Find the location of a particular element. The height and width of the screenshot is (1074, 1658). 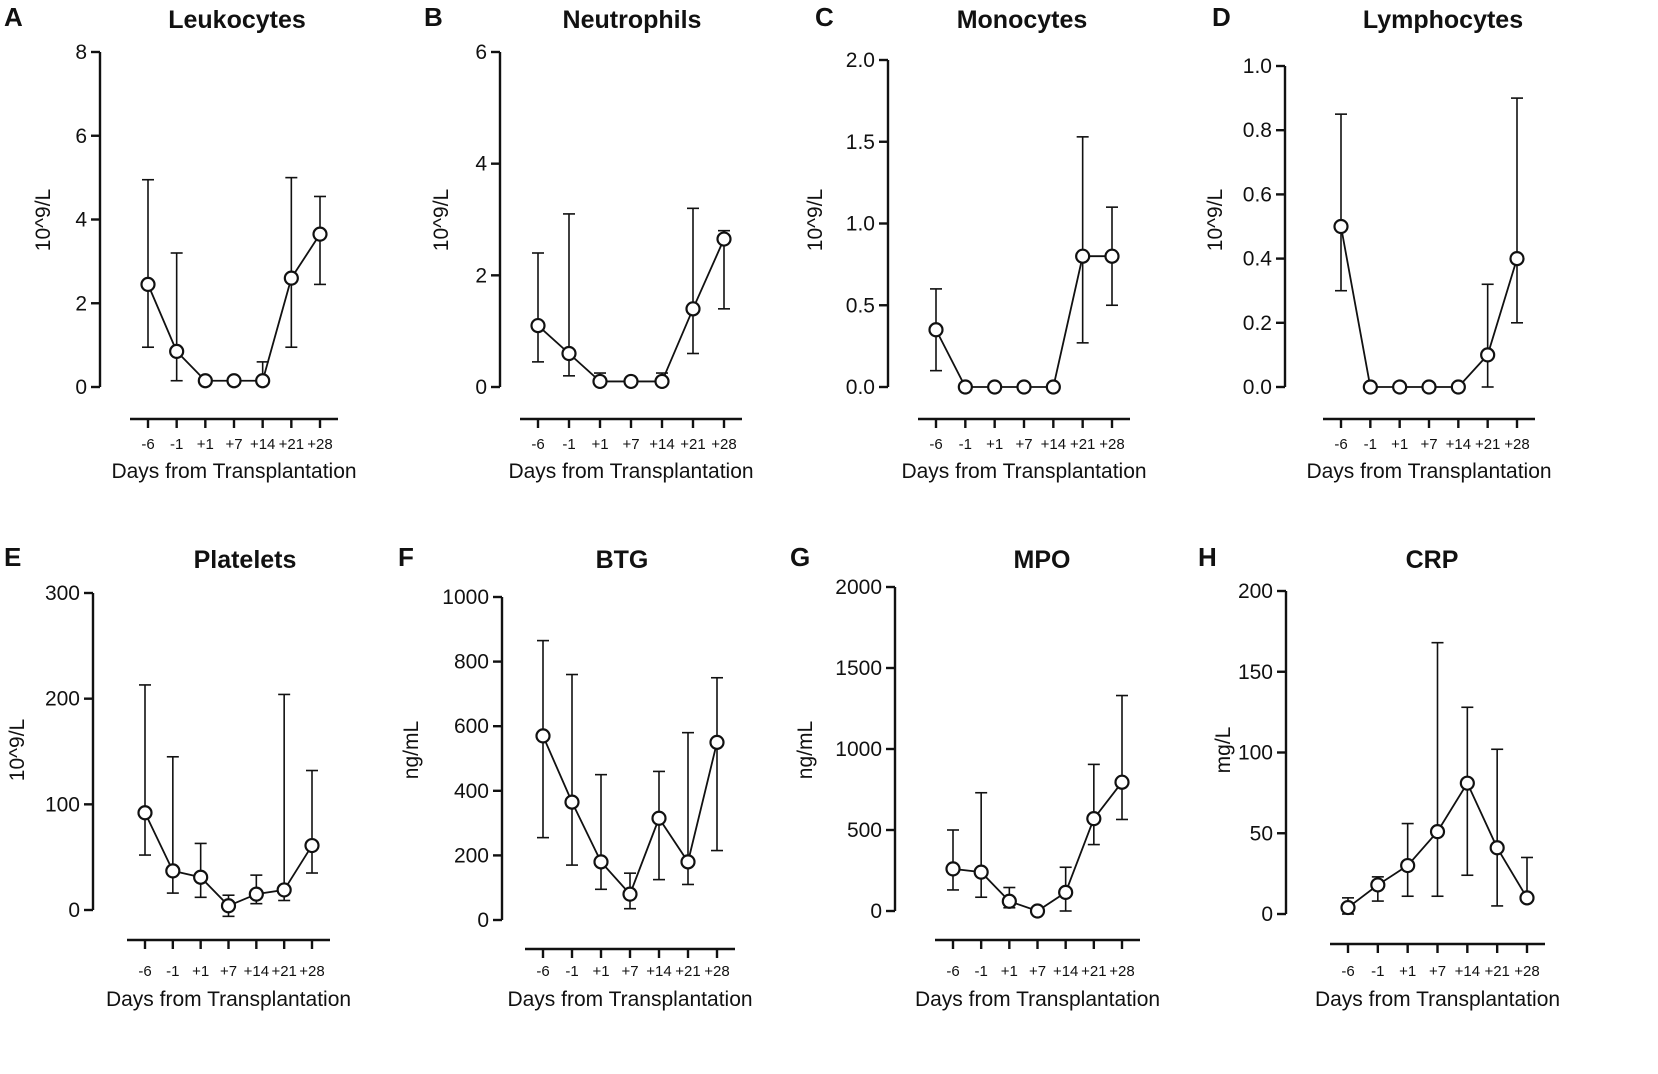

y-tick-label: 6 is located at coordinates (481, 52).